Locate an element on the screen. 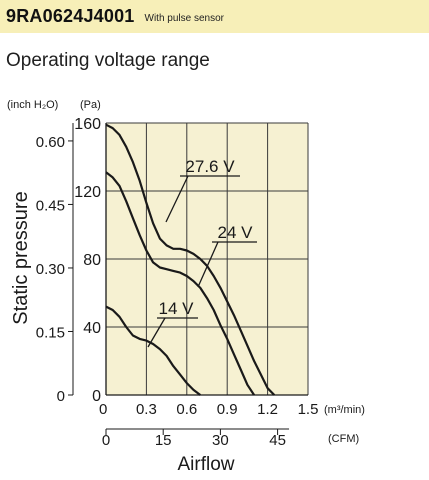 The image size is (429, 480). cfm-tick-label: 0 is located at coordinates (106, 440).